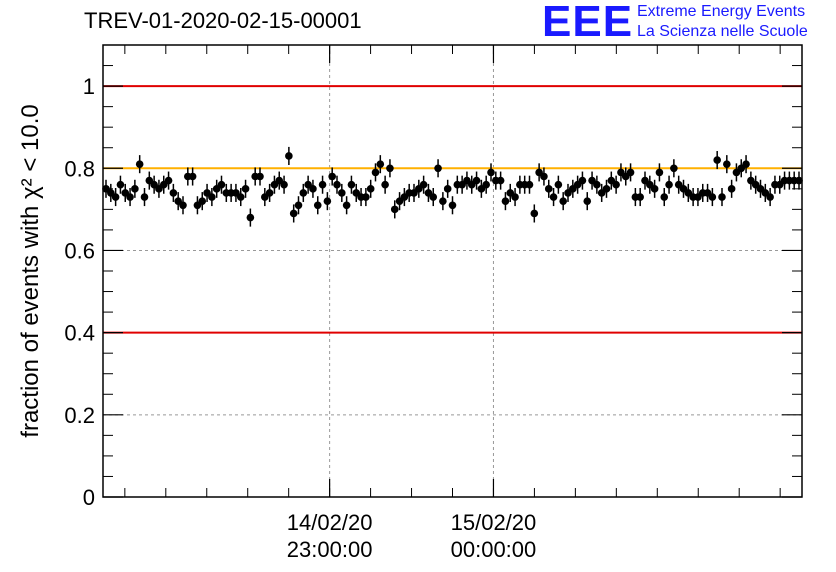  I want to click on plot-title: TREV-01-2020-02-15-00001, so click(223, 20).